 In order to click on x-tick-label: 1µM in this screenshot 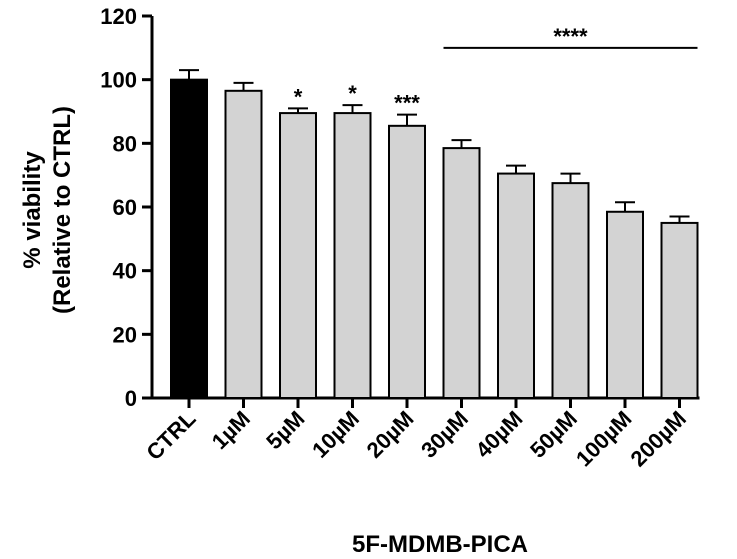, I will do `click(231, 430)`.